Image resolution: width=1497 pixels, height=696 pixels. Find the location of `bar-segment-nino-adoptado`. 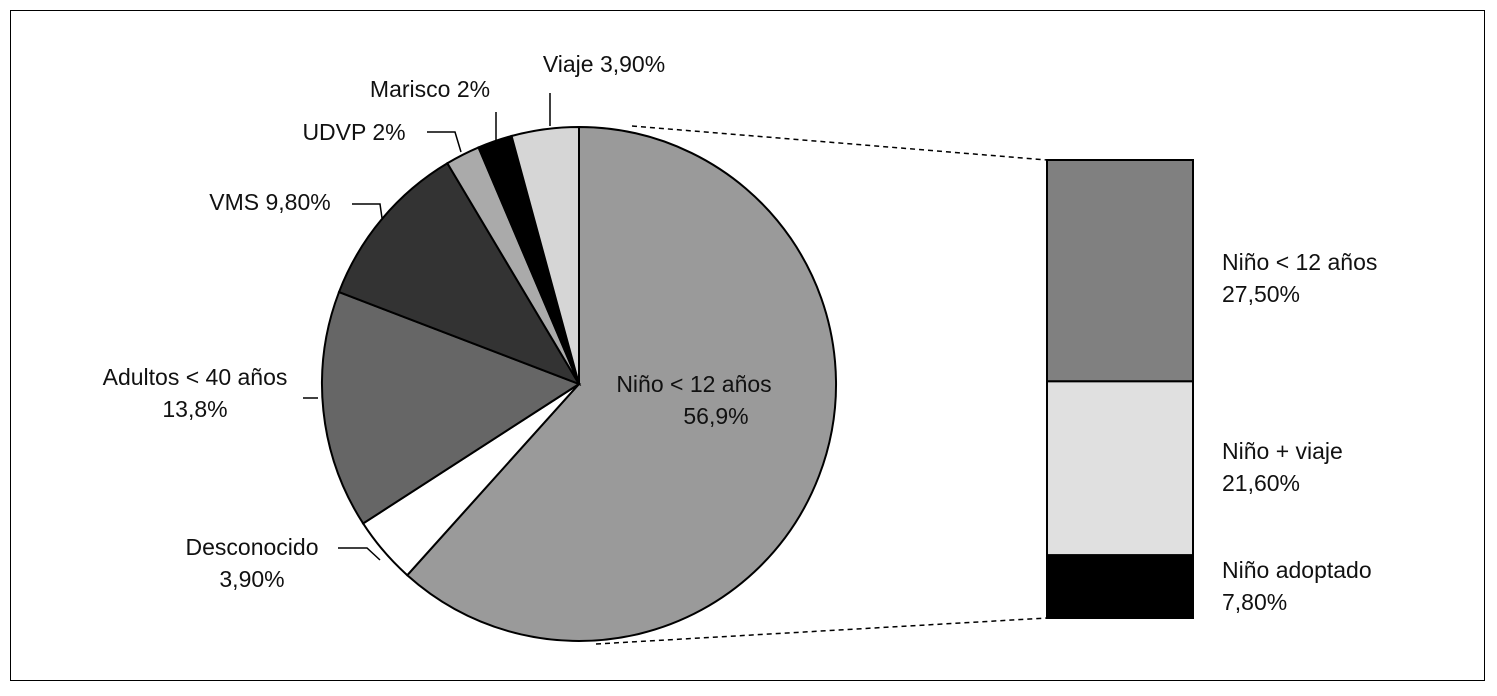

bar-segment-nino-adoptado is located at coordinates (1120, 586).